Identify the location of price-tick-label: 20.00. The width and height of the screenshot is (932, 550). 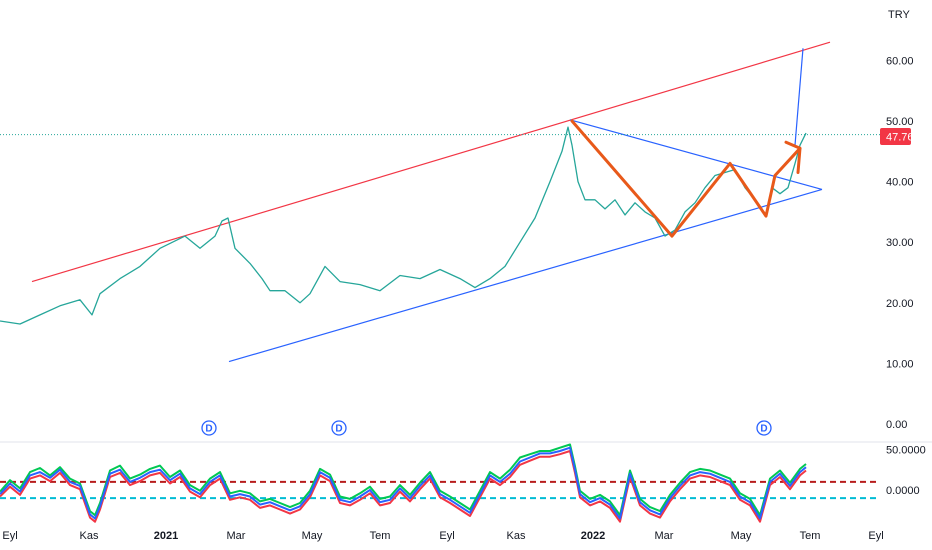
(900, 304).